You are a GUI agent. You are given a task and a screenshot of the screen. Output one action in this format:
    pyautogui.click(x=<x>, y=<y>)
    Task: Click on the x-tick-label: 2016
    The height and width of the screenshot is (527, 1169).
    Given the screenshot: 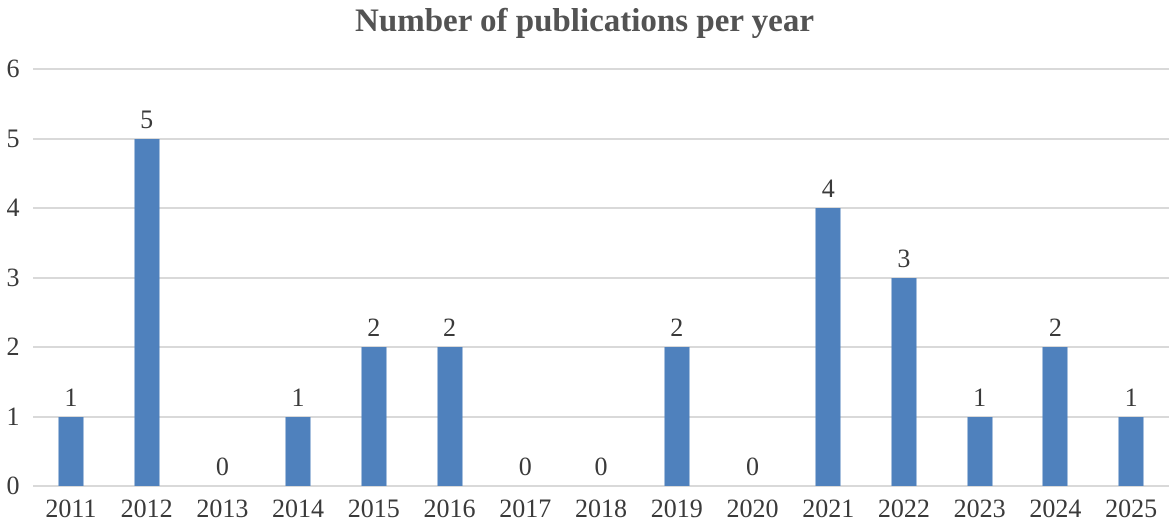 What is the action you would take?
    pyautogui.click(x=449, y=508)
    